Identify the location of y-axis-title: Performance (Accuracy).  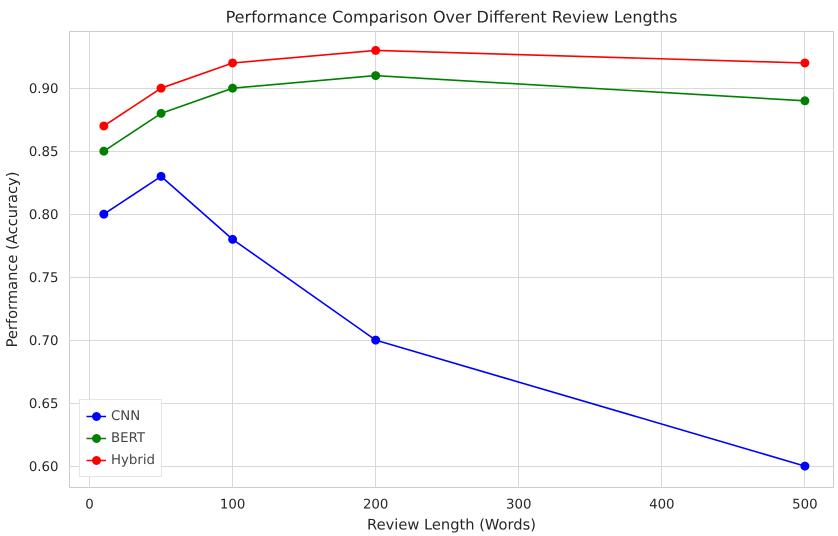
(12, 260).